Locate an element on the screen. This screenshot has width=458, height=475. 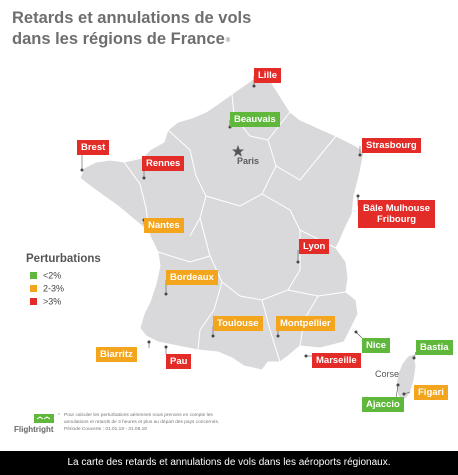
legend-item-high: >3% is located at coordinates (45, 301).